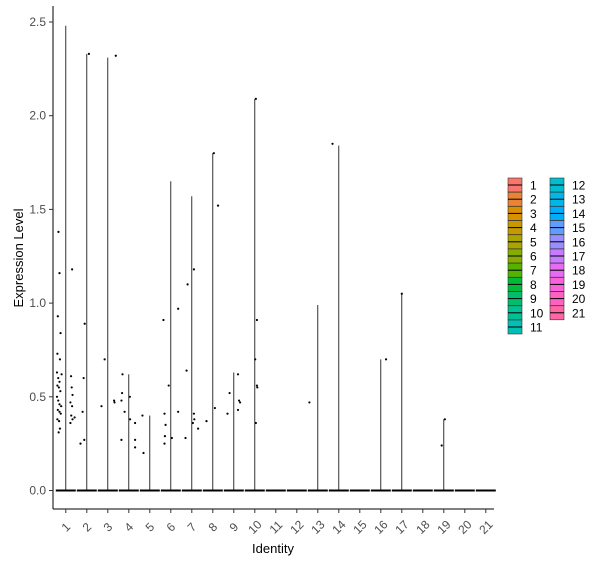 The height and width of the screenshot is (568, 600). Describe the element at coordinates (522, 241) in the screenshot. I see `legend-item-5: 5` at that location.